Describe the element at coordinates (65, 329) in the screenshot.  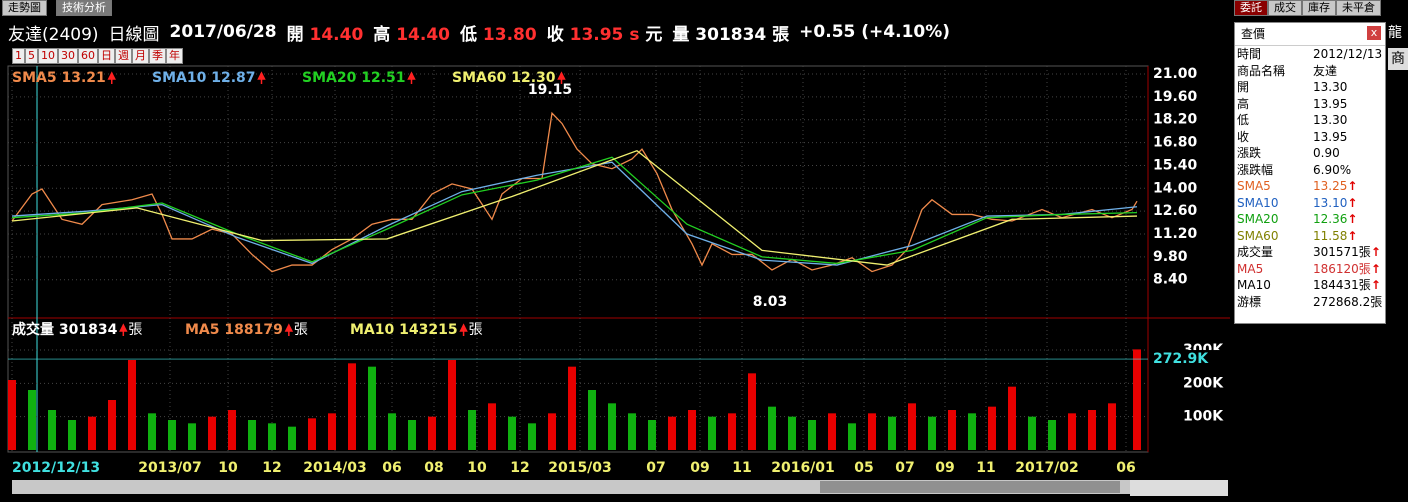
I see `legend-entry: 成交量 301834` at that location.